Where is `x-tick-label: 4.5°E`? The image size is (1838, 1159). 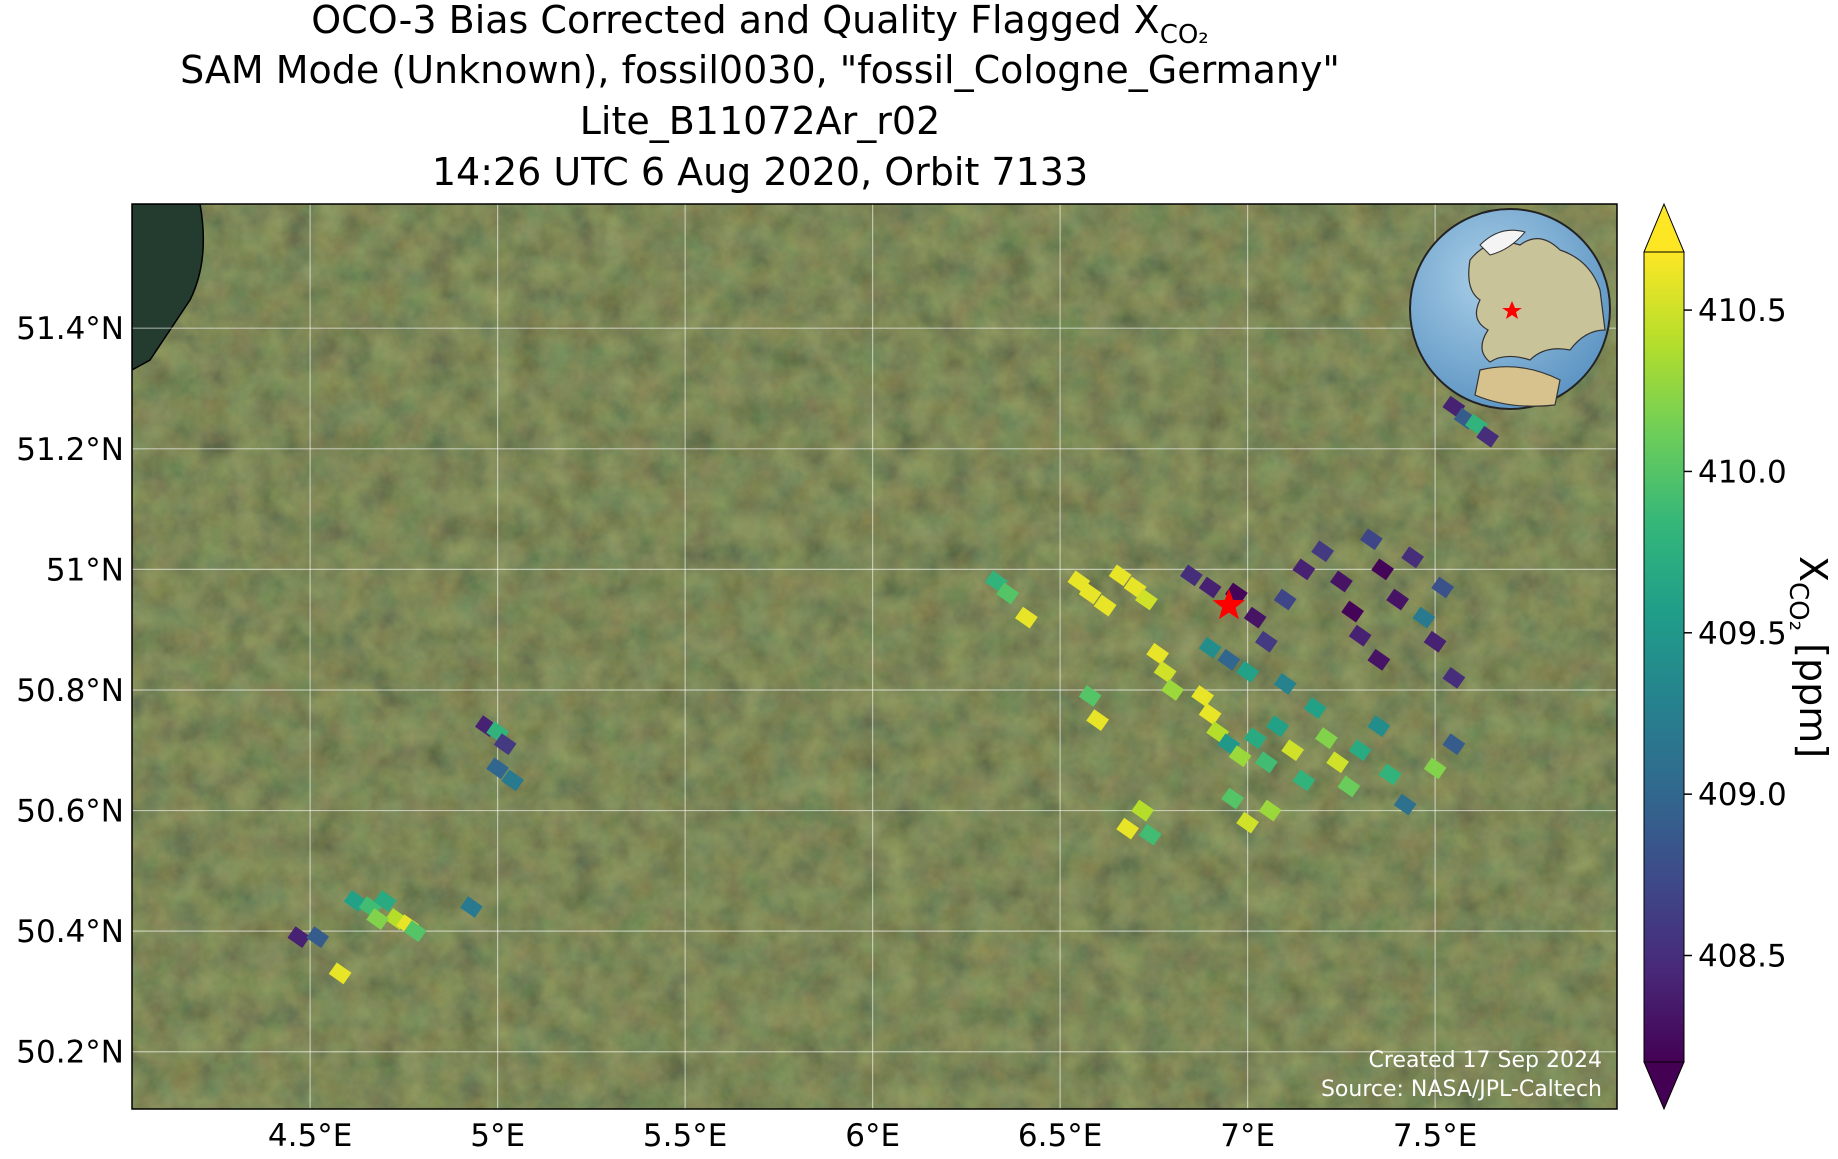 x-tick-label: 4.5°E is located at coordinates (310, 1136).